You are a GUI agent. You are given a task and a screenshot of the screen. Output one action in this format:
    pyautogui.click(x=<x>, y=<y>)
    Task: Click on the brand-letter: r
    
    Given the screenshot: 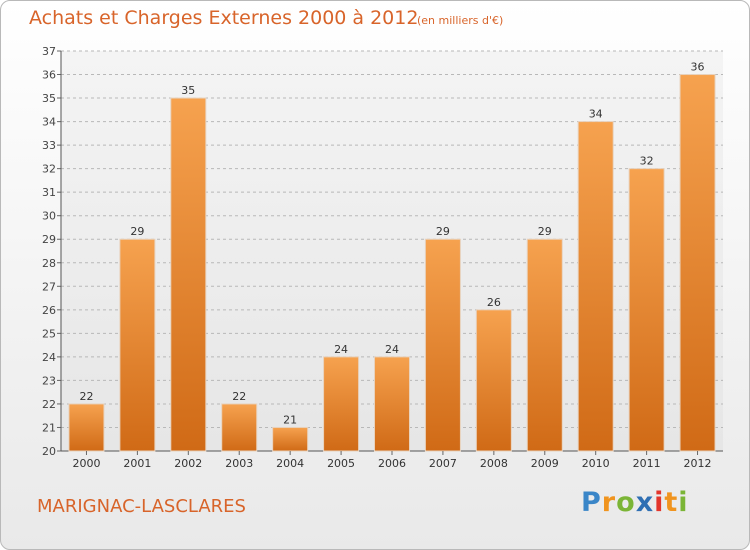 What is the action you would take?
    pyautogui.click(x=609, y=502)
    